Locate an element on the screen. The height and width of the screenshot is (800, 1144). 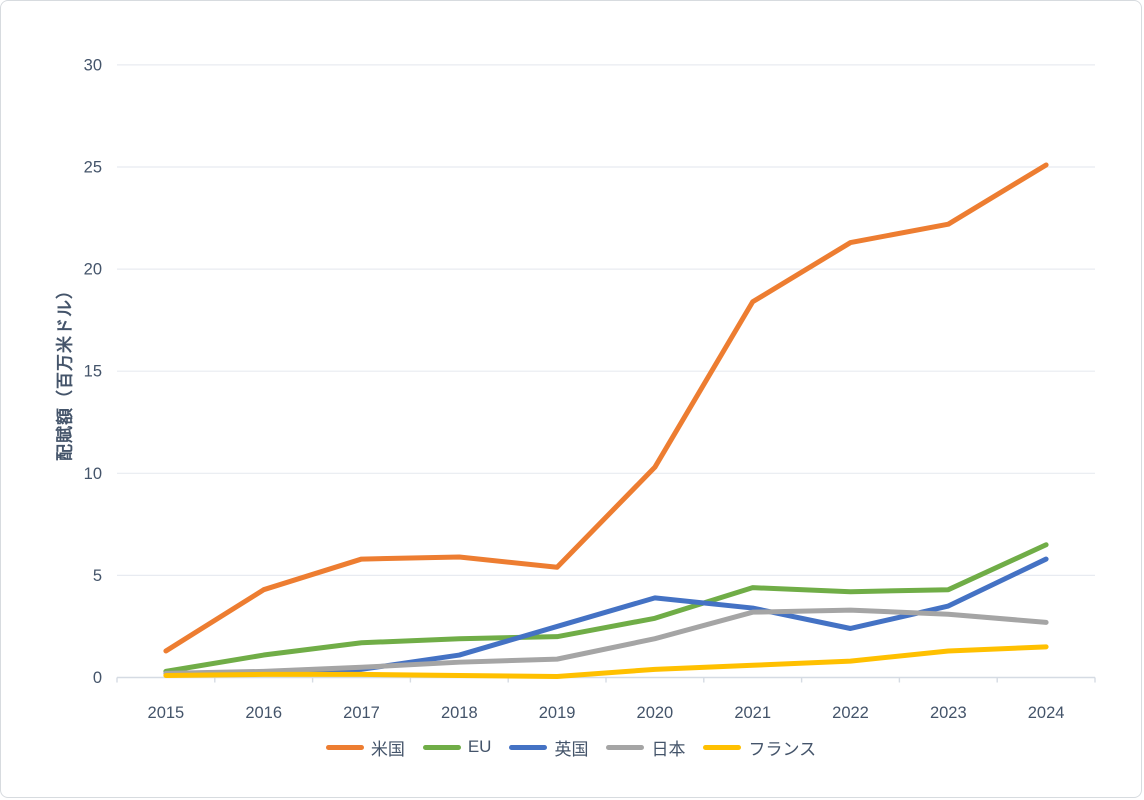
y-axis-tick-label: 15 is located at coordinates (93, 372).